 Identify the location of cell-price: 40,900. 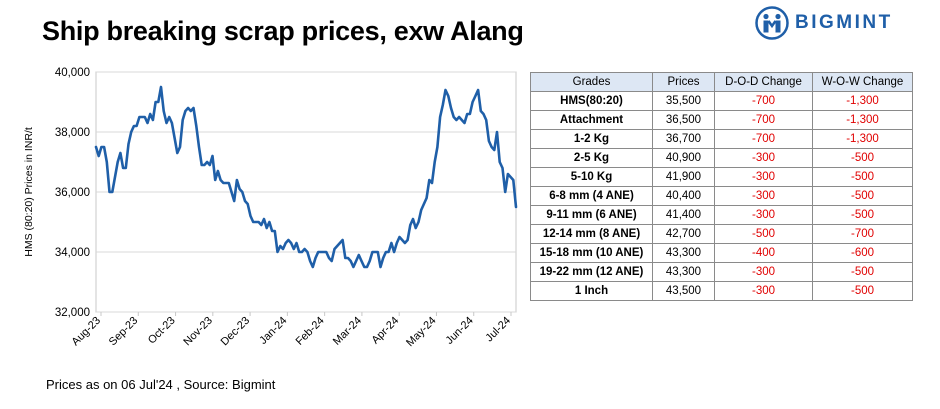
(683, 158).